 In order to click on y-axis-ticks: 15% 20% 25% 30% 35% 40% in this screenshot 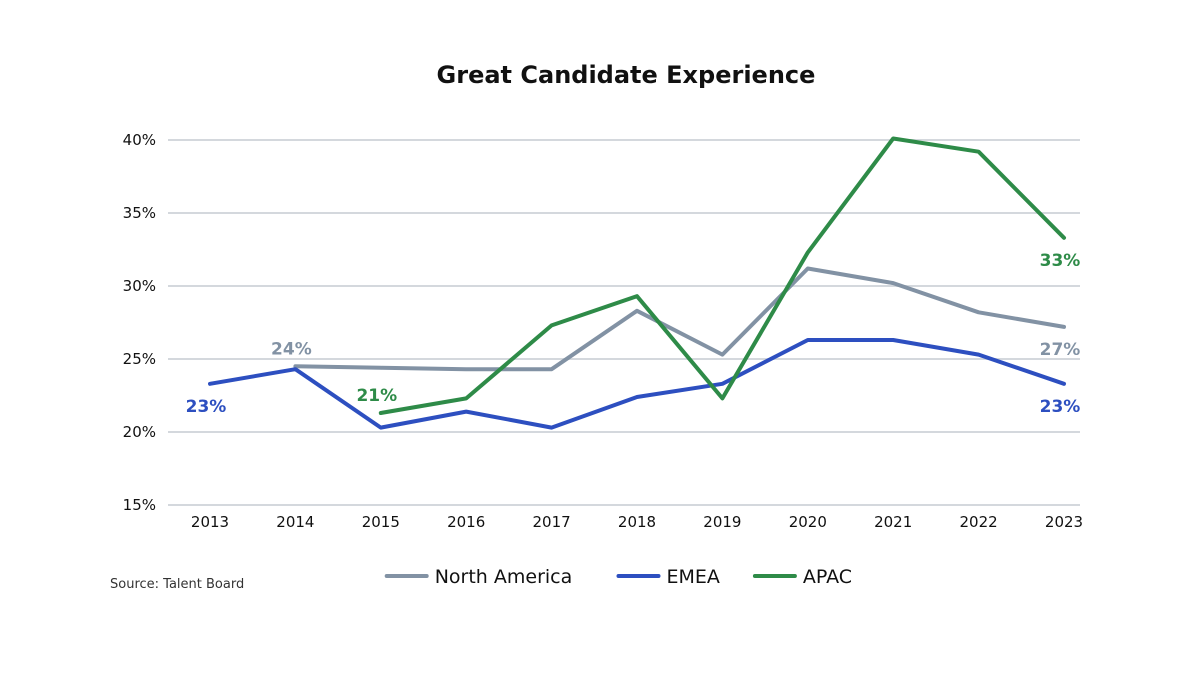, I will do `click(139, 322)`.